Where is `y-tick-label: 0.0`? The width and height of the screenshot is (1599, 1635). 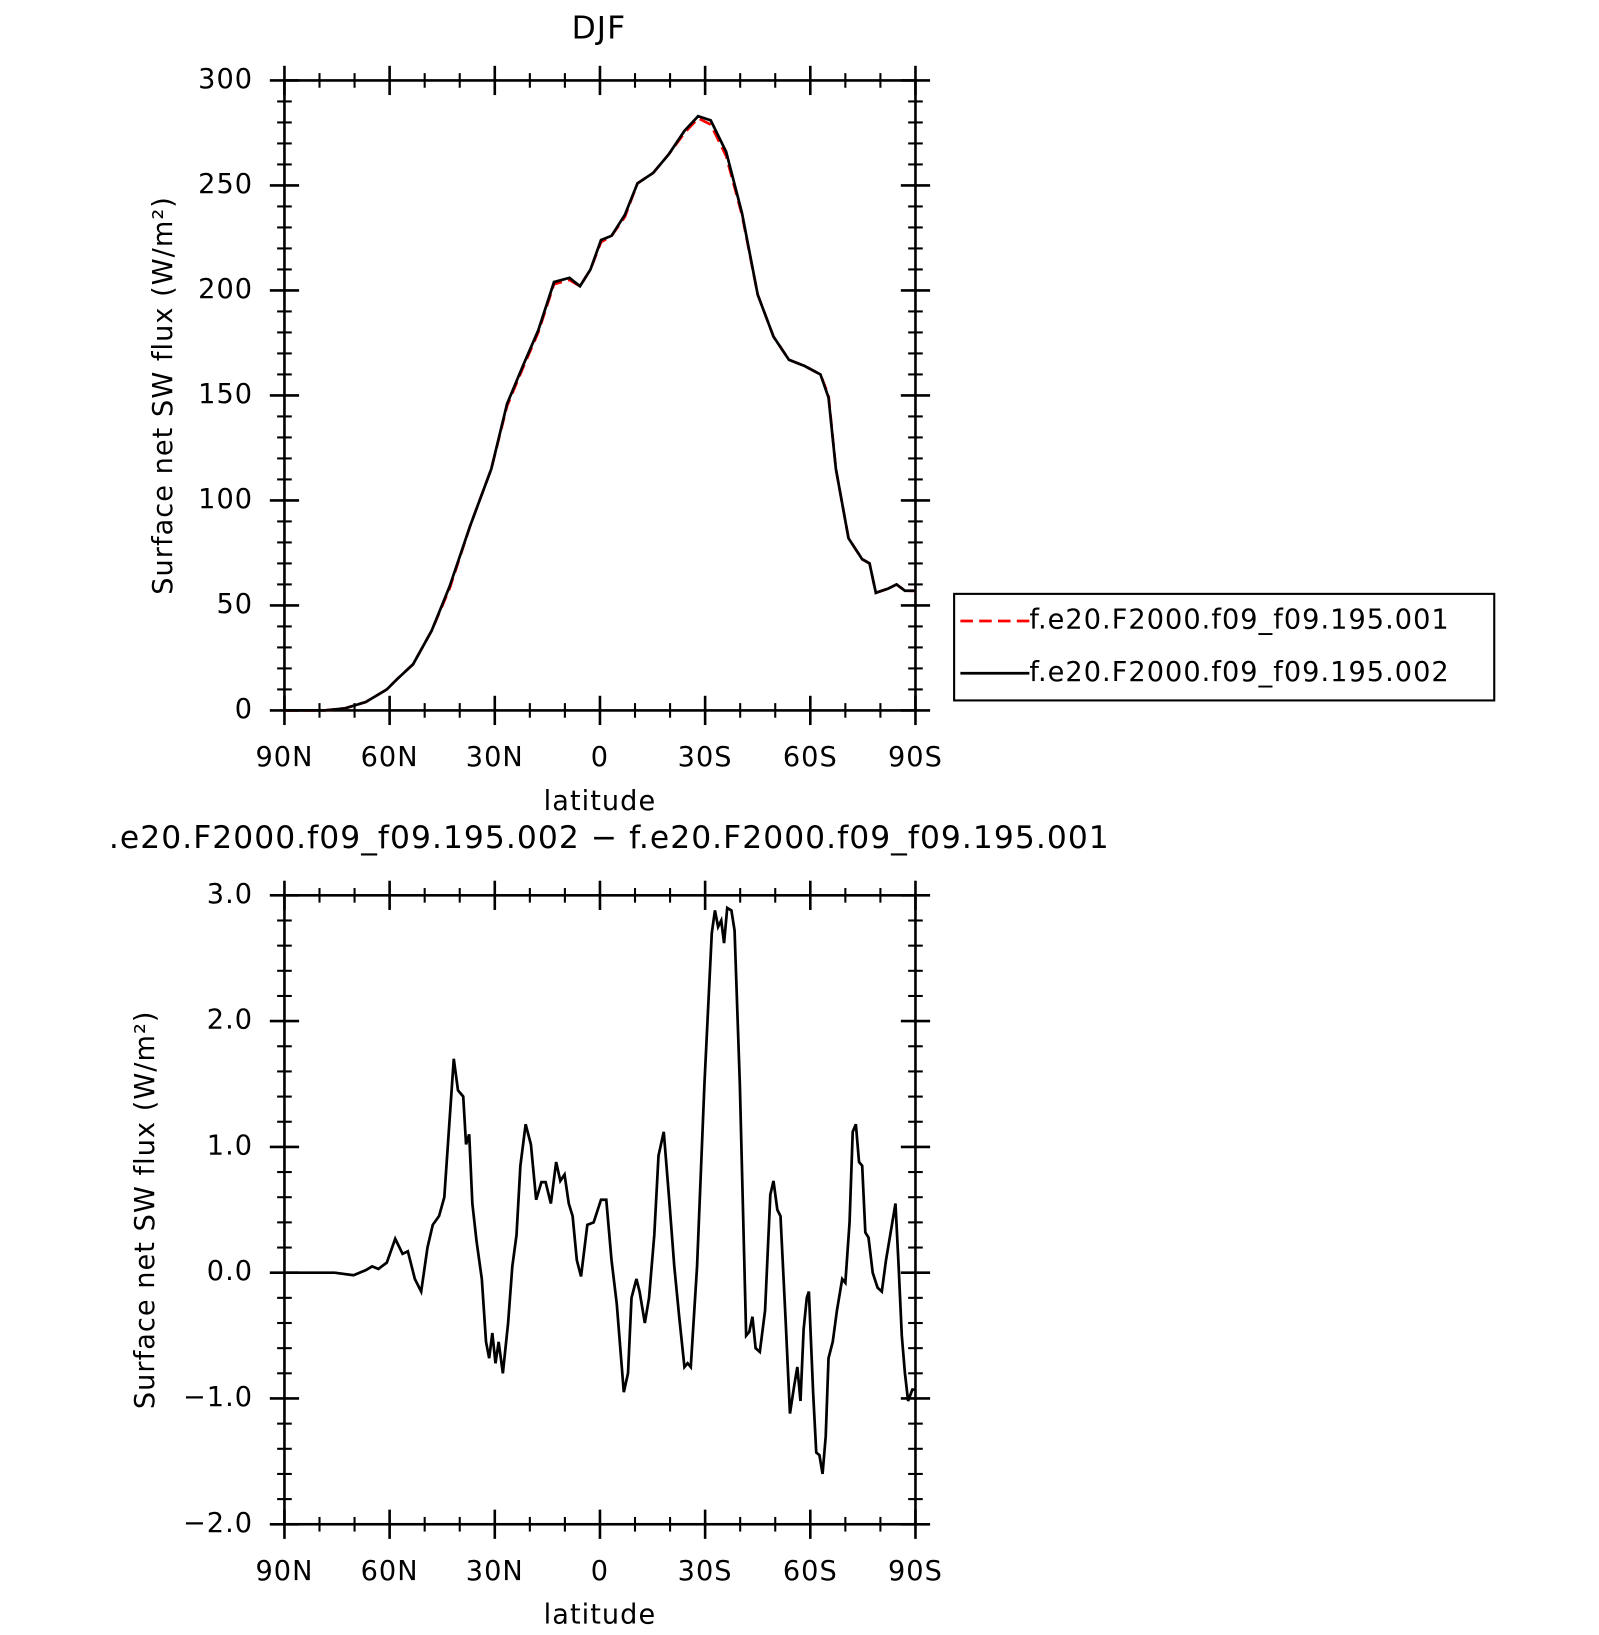
y-tick-label: 0.0 is located at coordinates (230, 1271).